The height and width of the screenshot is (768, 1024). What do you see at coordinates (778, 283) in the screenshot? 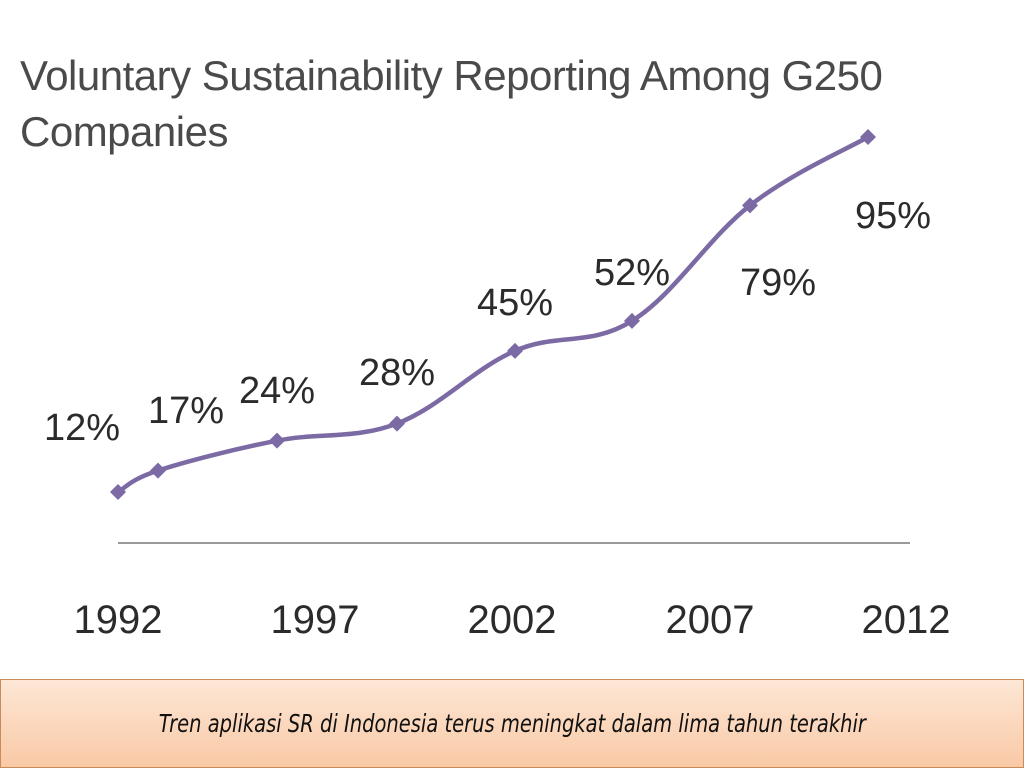
I see `data-label: 79%` at bounding box center [778, 283].